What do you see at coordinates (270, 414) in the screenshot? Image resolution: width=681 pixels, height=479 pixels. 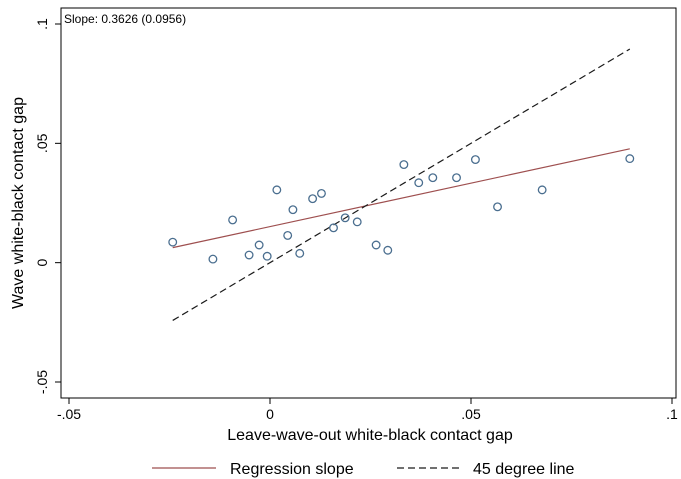 I see `x-tick-label: 0` at bounding box center [270, 414].